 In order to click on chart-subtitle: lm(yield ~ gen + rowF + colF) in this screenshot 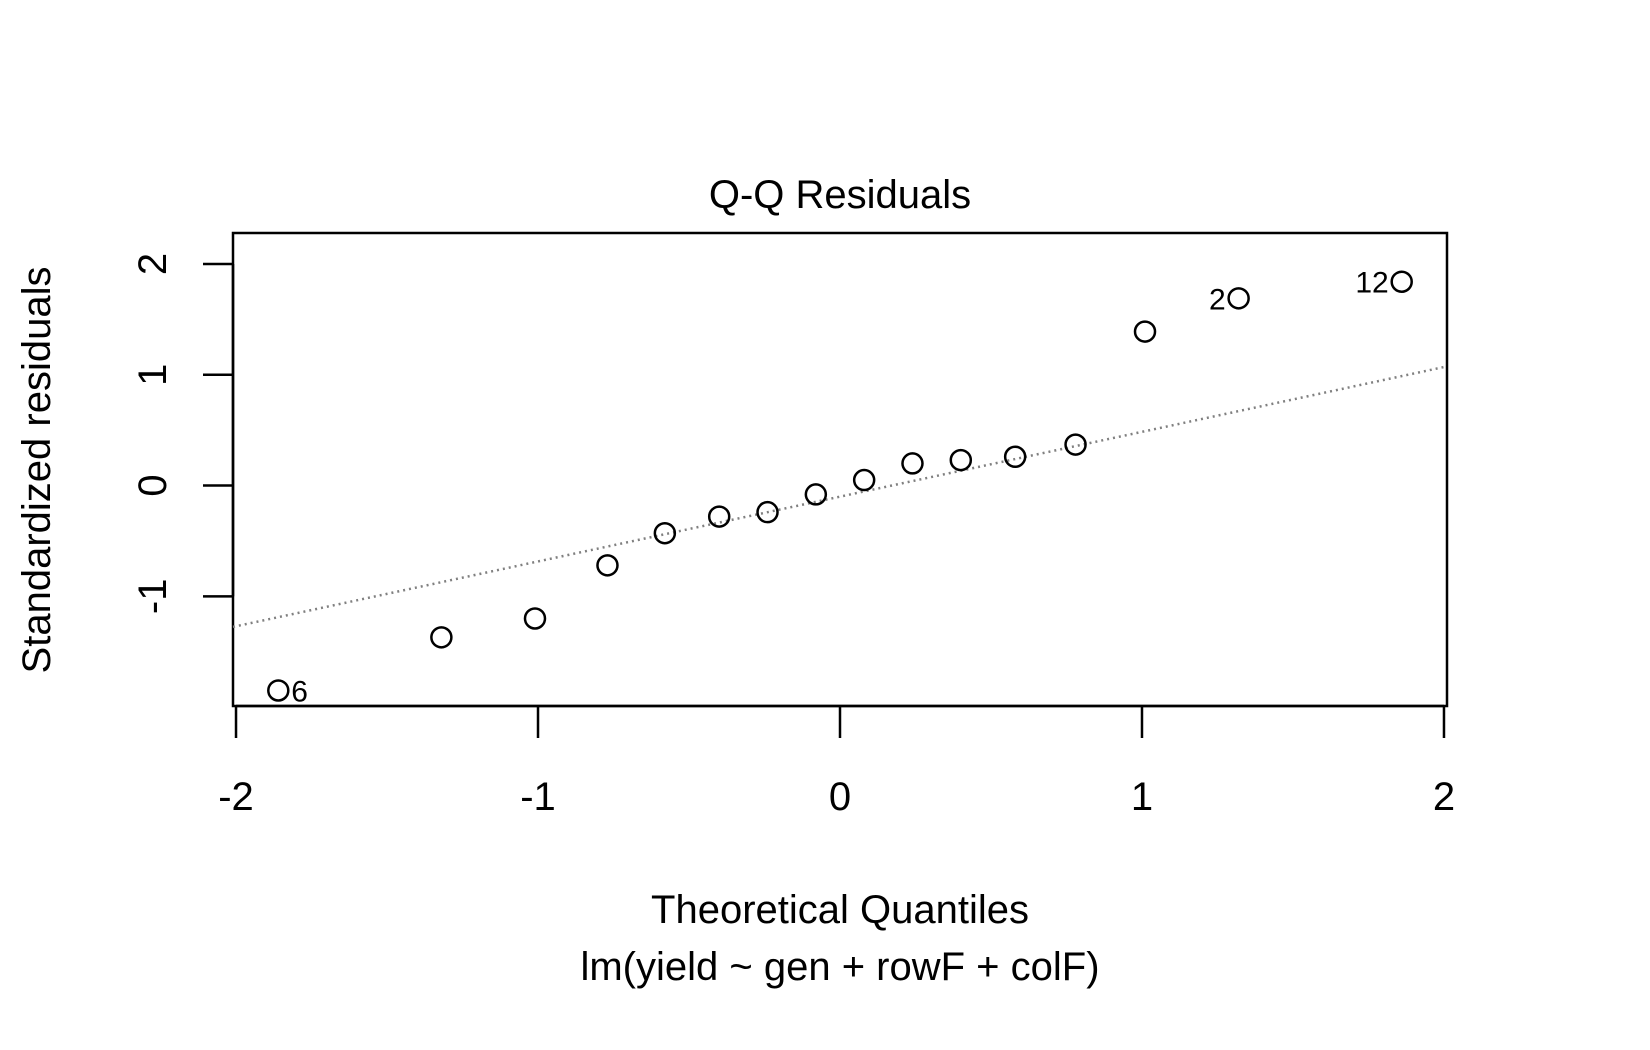, I will do `click(839, 967)`.